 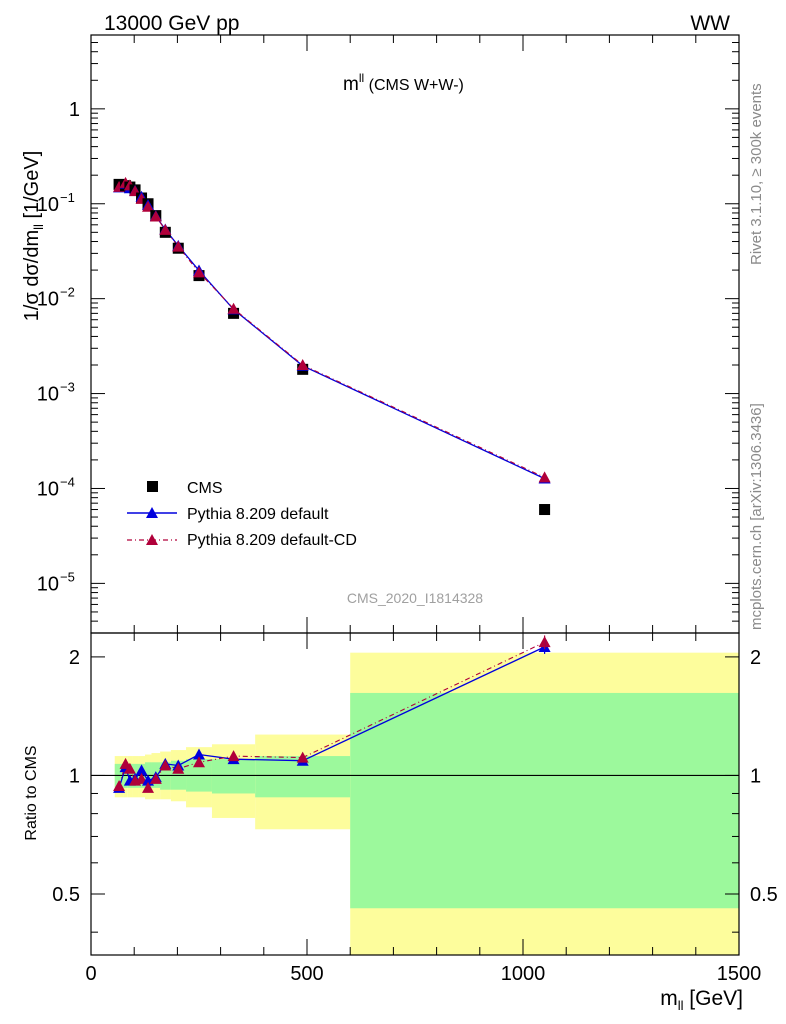 I want to click on legend-cd-marker, so click(x=152, y=539).